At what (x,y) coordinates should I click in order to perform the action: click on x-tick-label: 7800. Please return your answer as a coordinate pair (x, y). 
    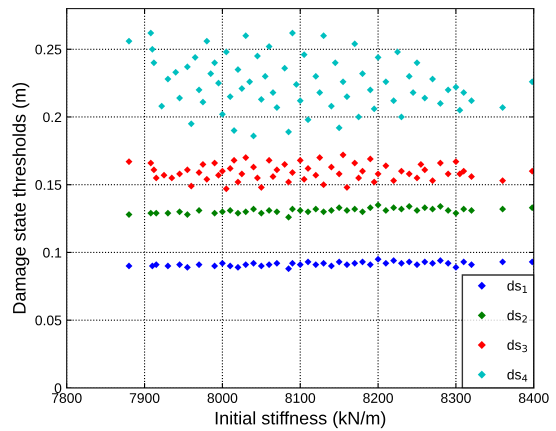
    Looking at the image, I should click on (67, 398).